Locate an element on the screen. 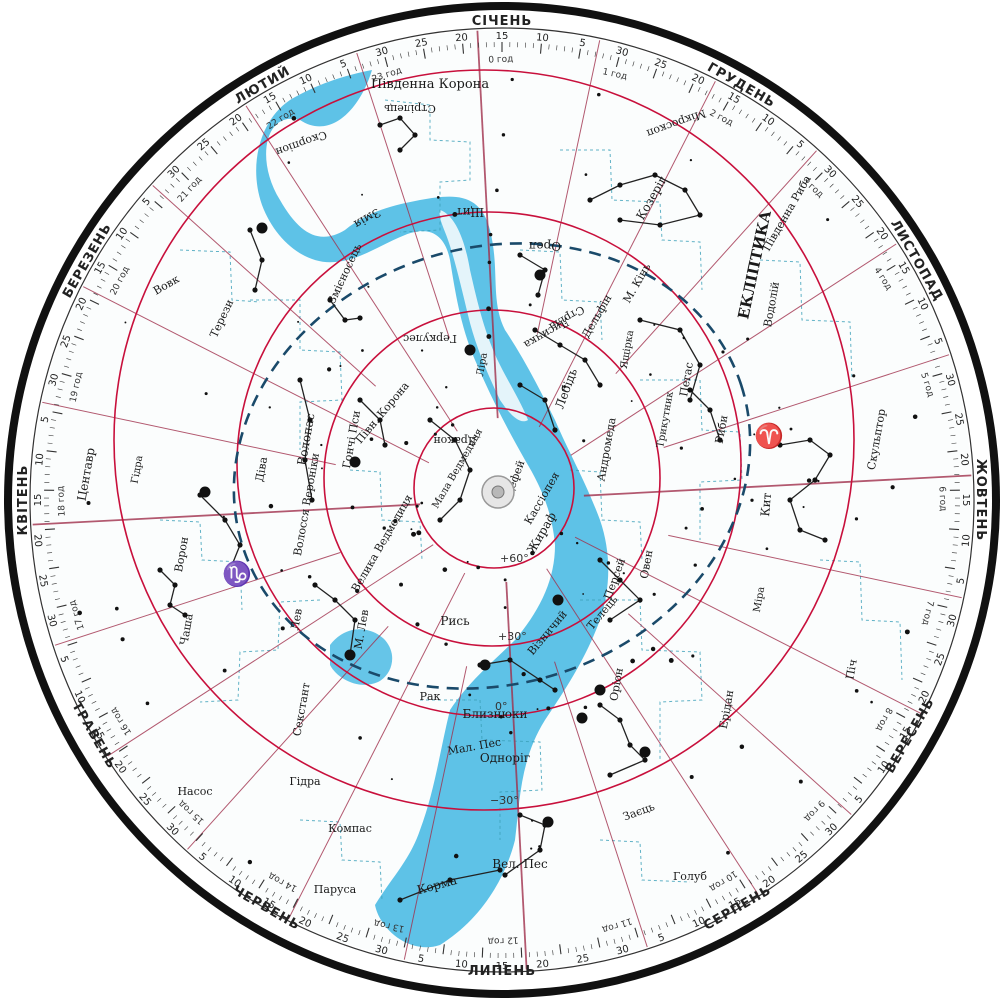  constellation-label: Насос is located at coordinates (194, 791).